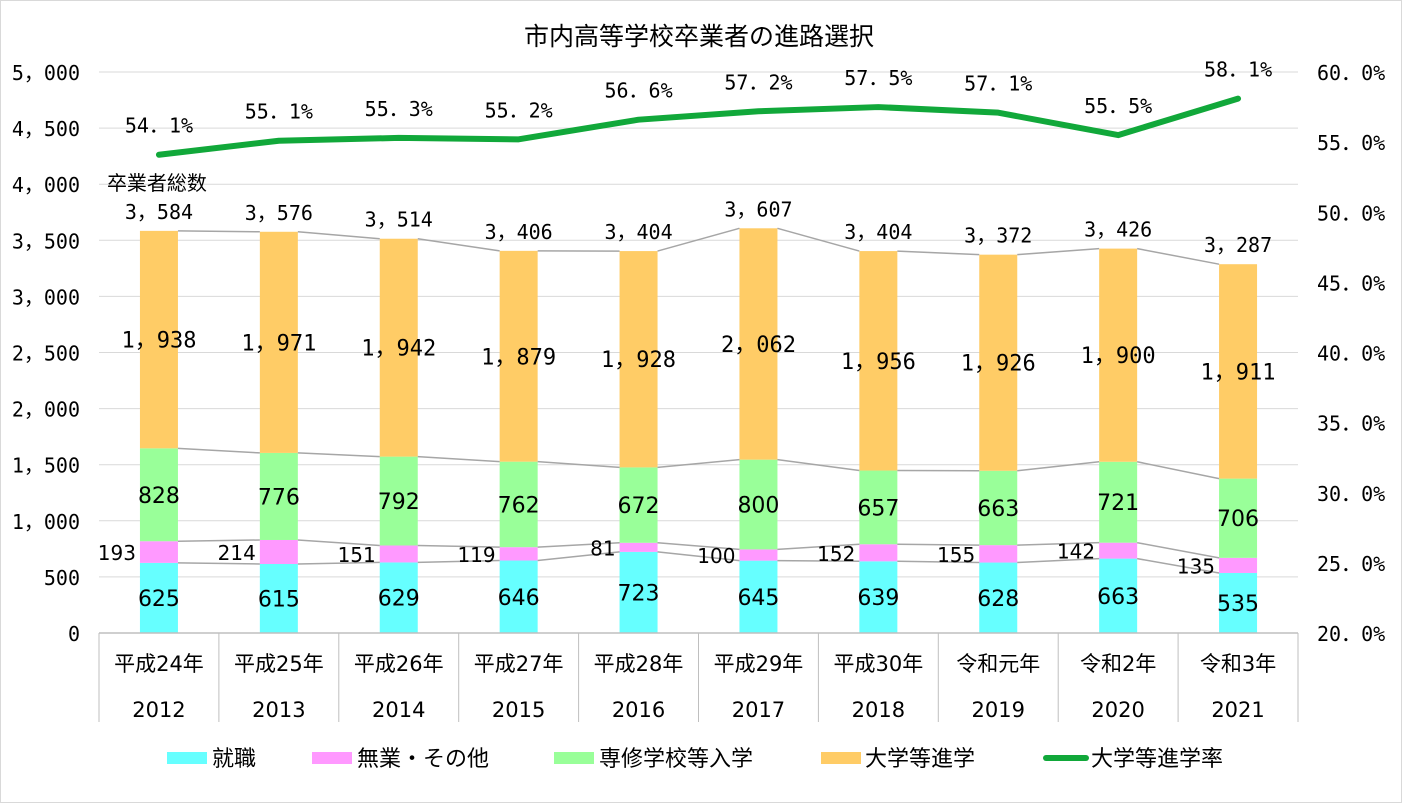  Describe the element at coordinates (519, 110) in the screenshot. I see `rate-label: 55．2%` at that location.